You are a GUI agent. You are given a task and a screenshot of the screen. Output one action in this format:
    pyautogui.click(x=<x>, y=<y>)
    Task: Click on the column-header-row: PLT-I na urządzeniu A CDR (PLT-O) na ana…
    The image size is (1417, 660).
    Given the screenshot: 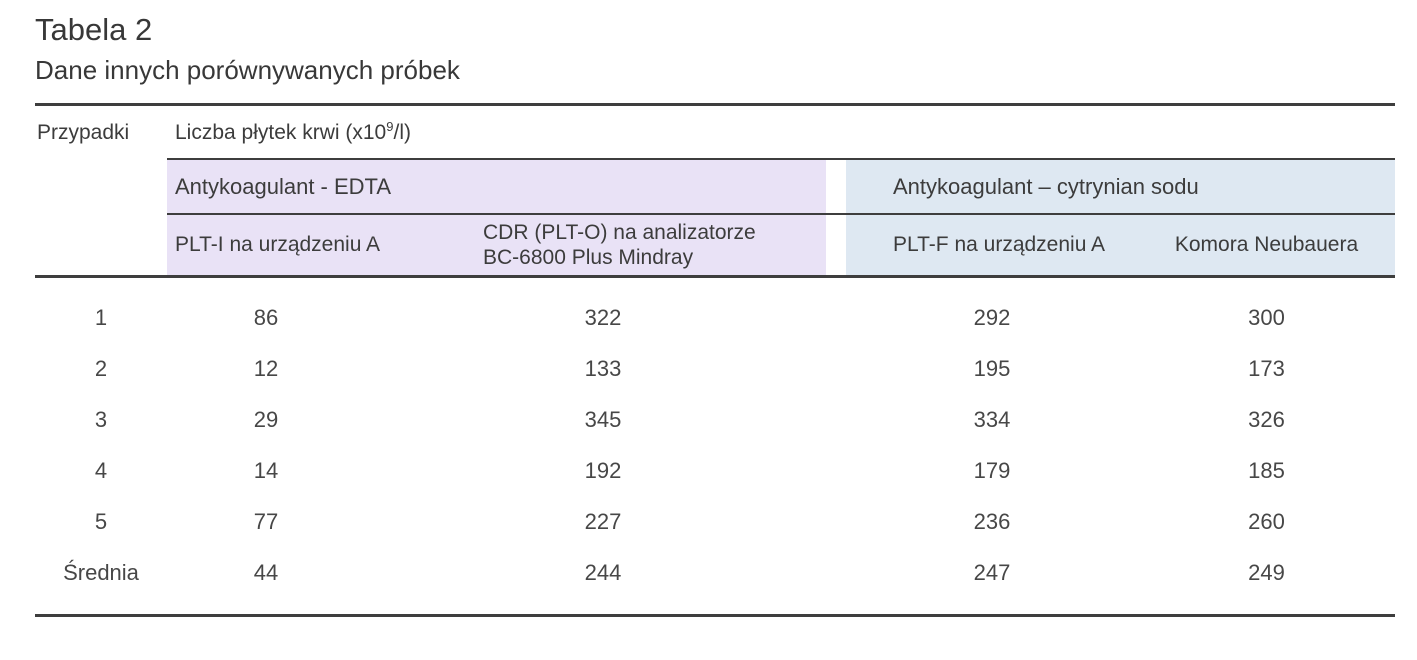 What is the action you would take?
    pyautogui.click(x=715, y=246)
    